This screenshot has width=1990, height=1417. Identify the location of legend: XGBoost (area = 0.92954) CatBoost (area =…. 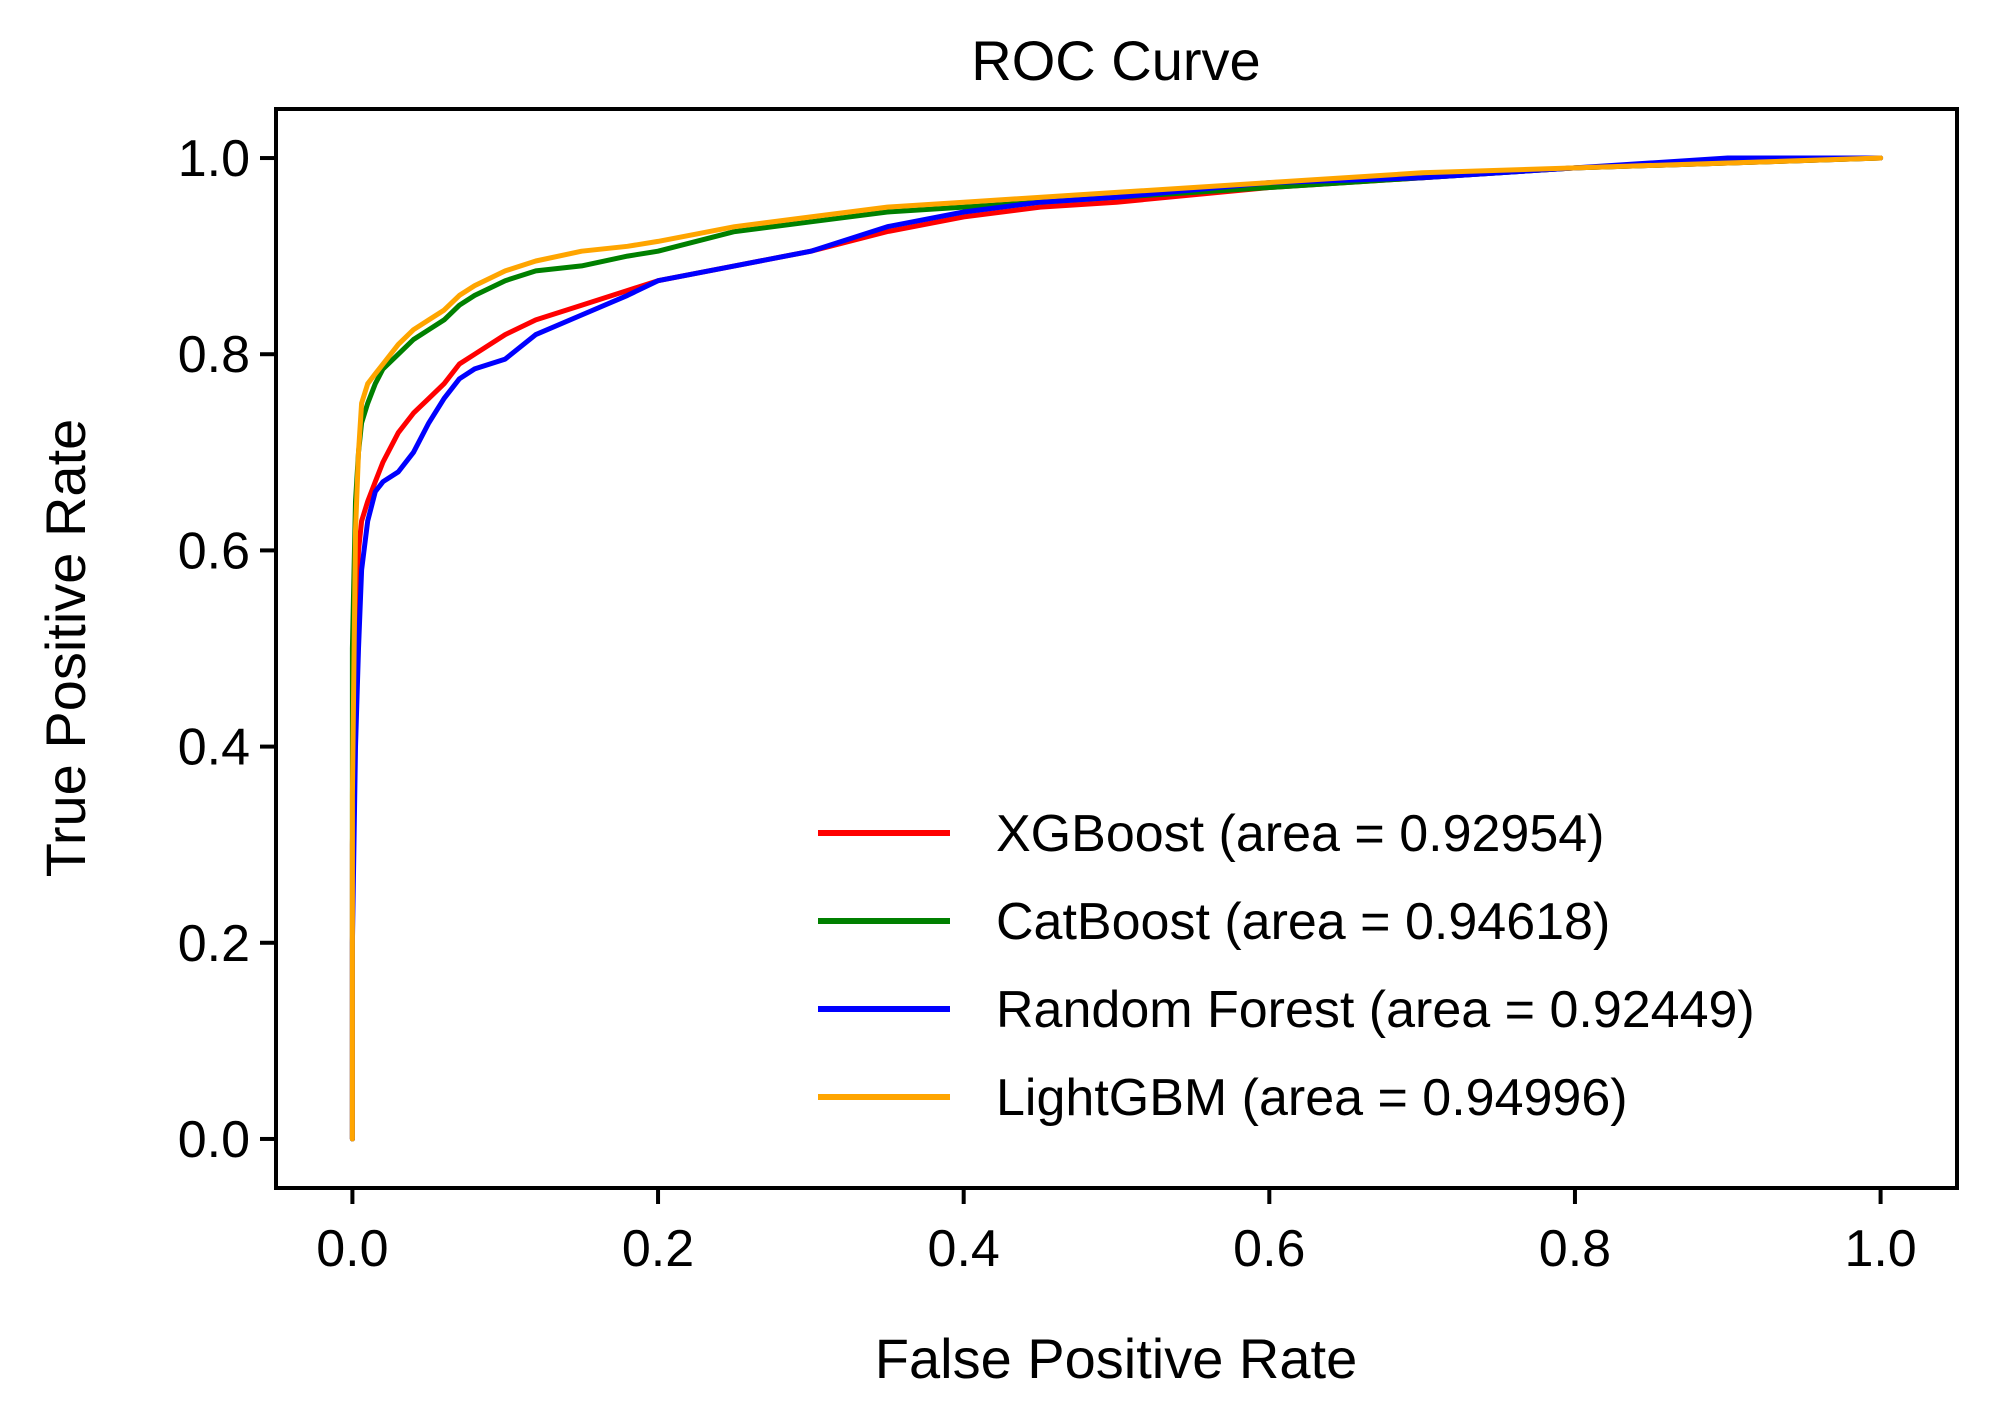
(1286, 966).